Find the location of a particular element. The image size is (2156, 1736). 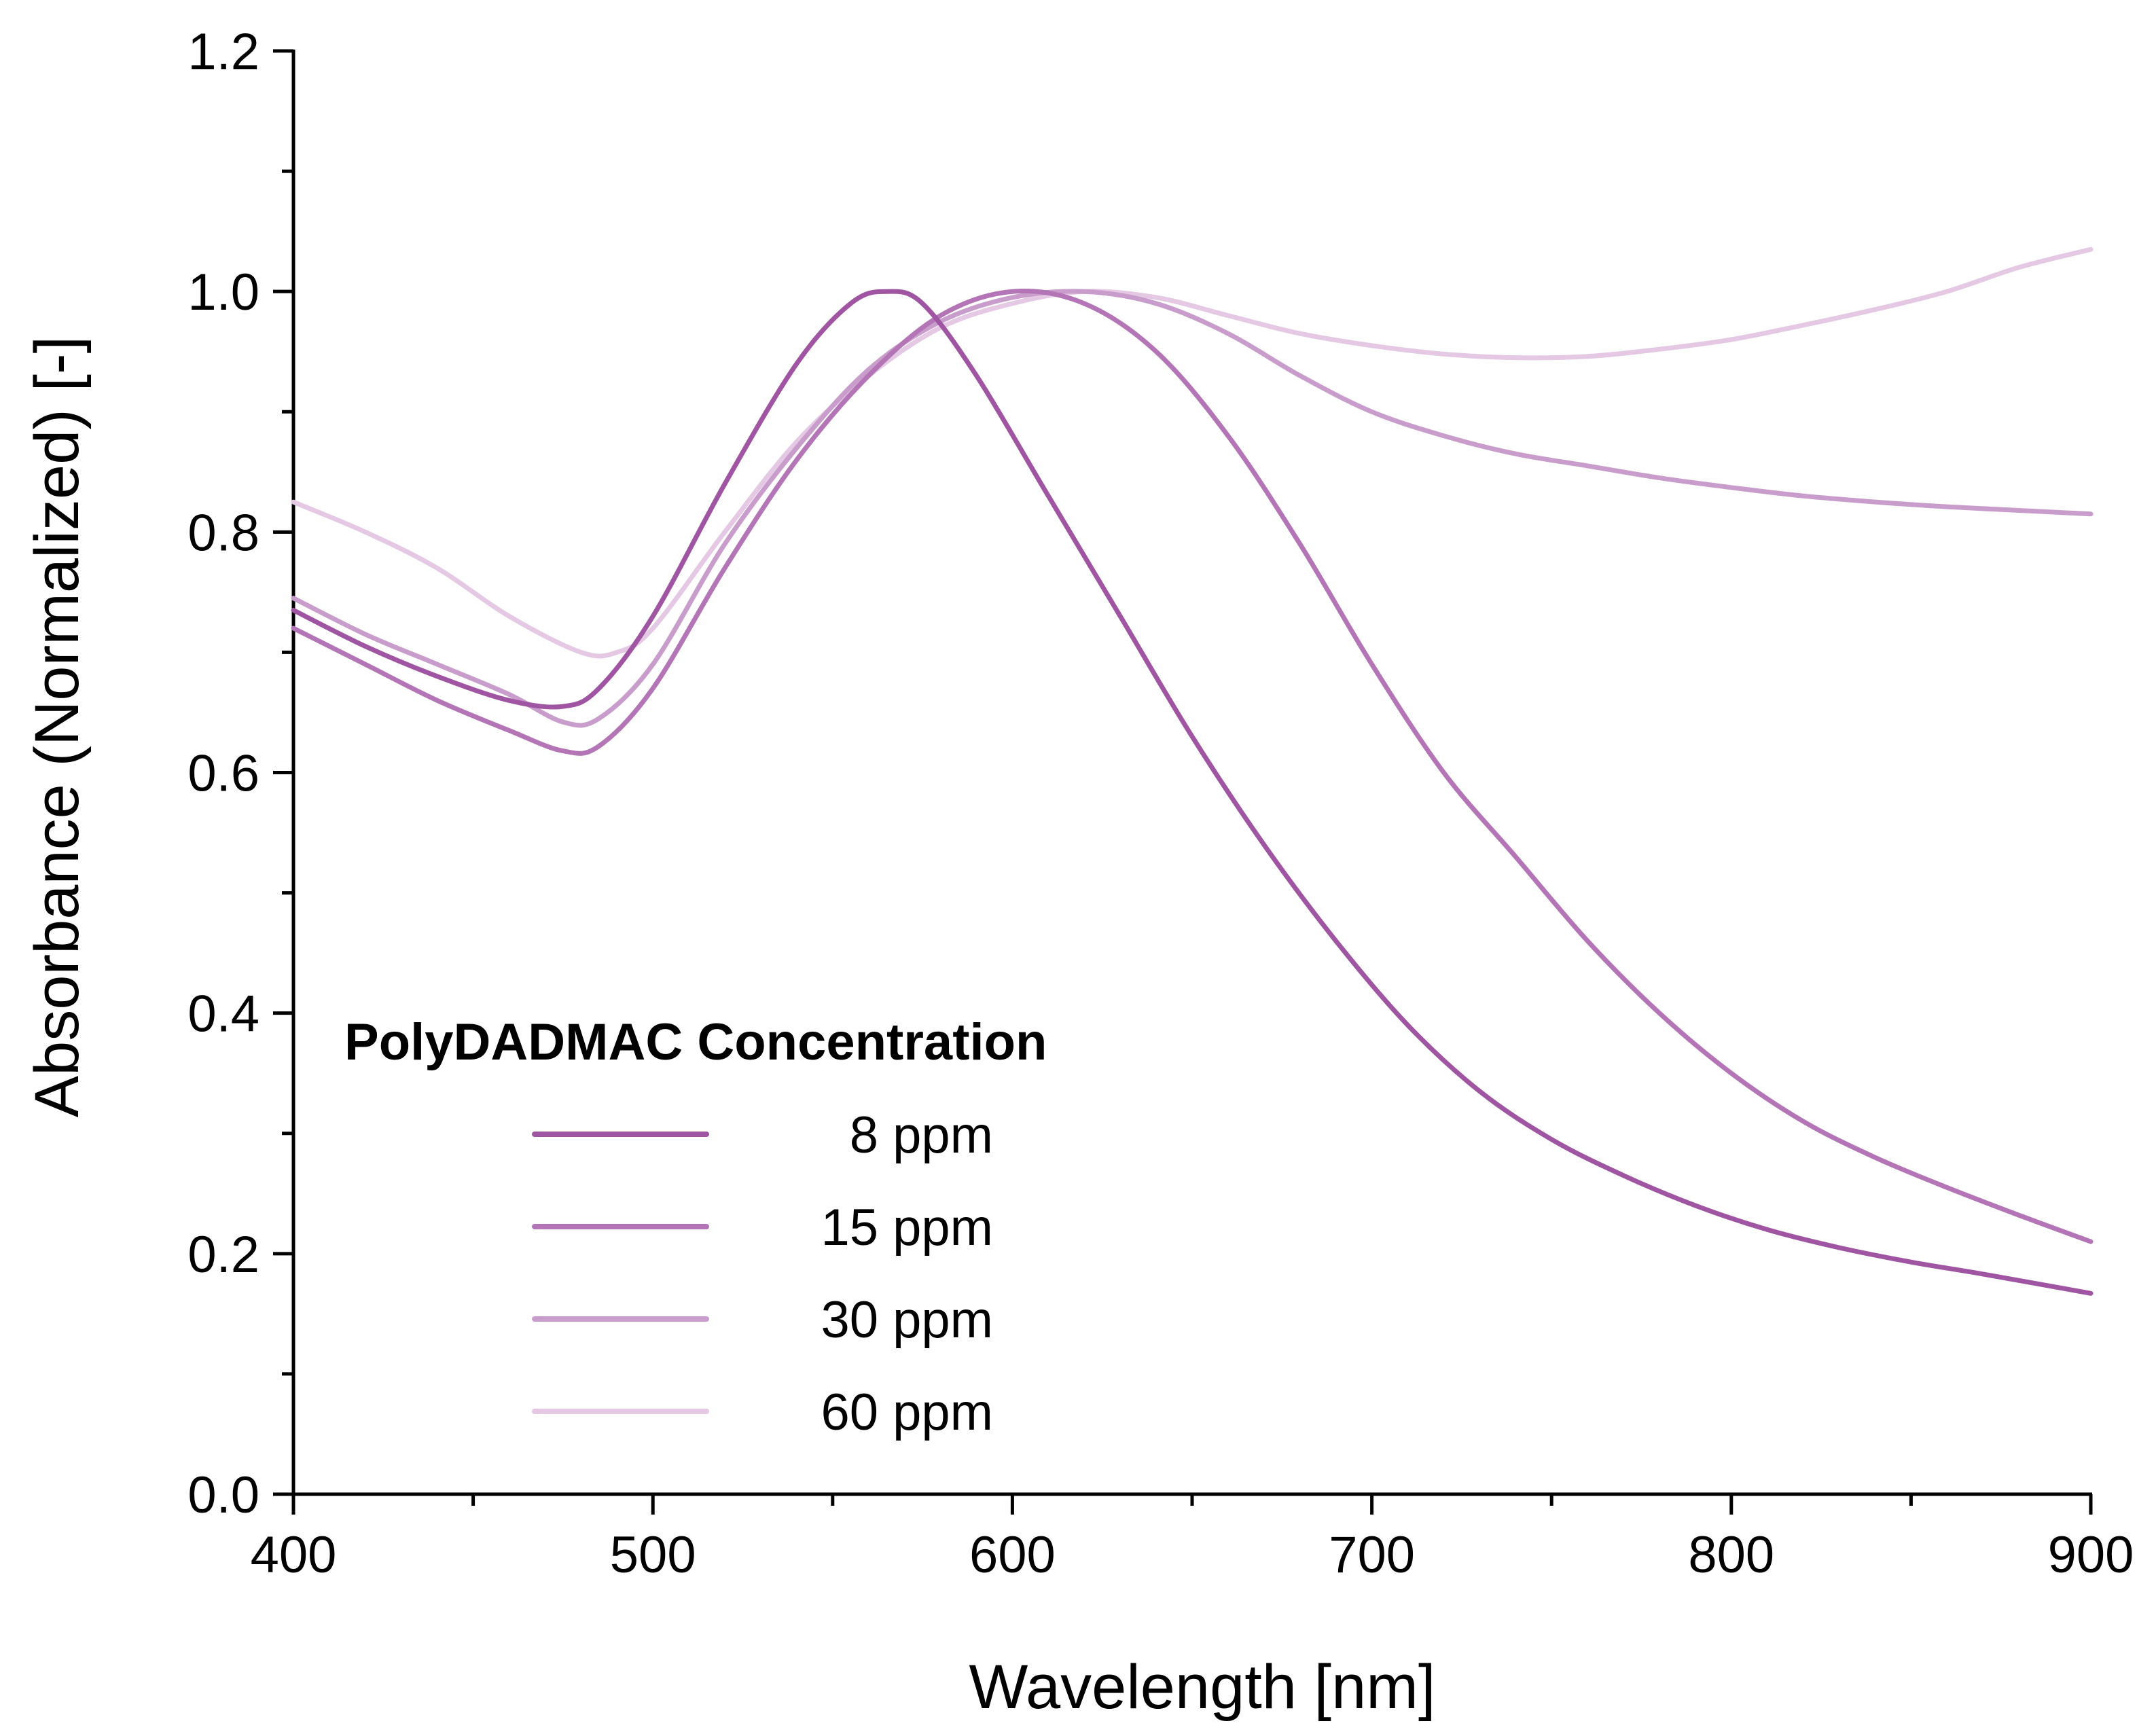

legend-label: 8 ppm is located at coordinates (922, 1135).